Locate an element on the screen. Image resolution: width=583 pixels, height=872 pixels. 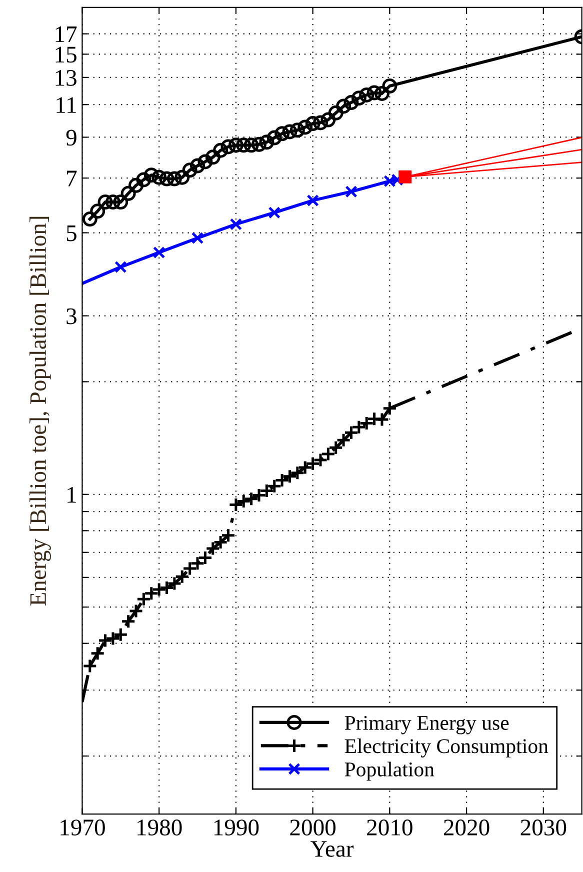
y-tick-label: 1 is located at coordinates (72, 495).